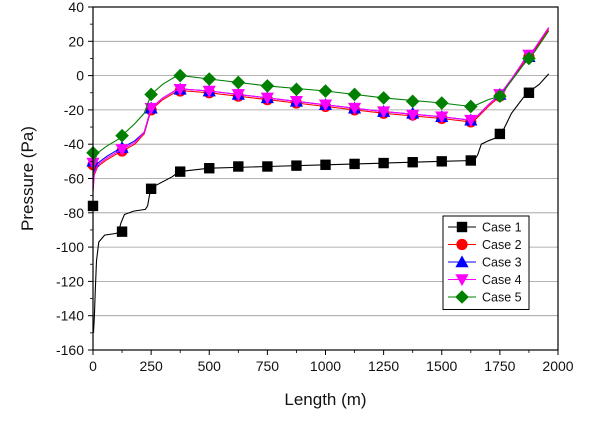 The height and width of the screenshot is (421, 600). Describe the element at coordinates (93, 366) in the screenshot. I see `x-tick-label: 0` at that location.